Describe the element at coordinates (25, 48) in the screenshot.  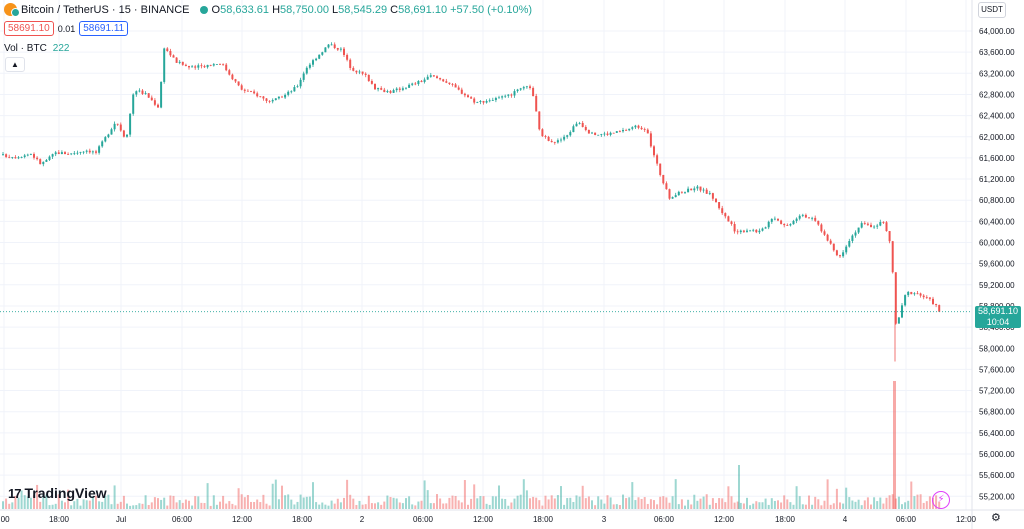
I see `volume-label: Vol · BTC` at that location.